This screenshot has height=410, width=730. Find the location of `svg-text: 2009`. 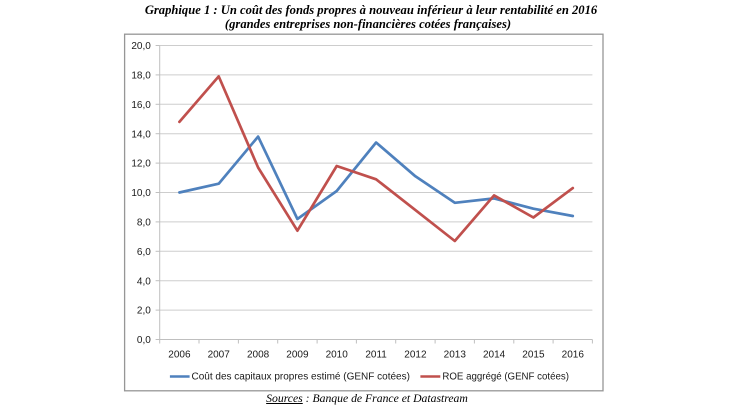

svg-text: 2009 is located at coordinates (297, 354).